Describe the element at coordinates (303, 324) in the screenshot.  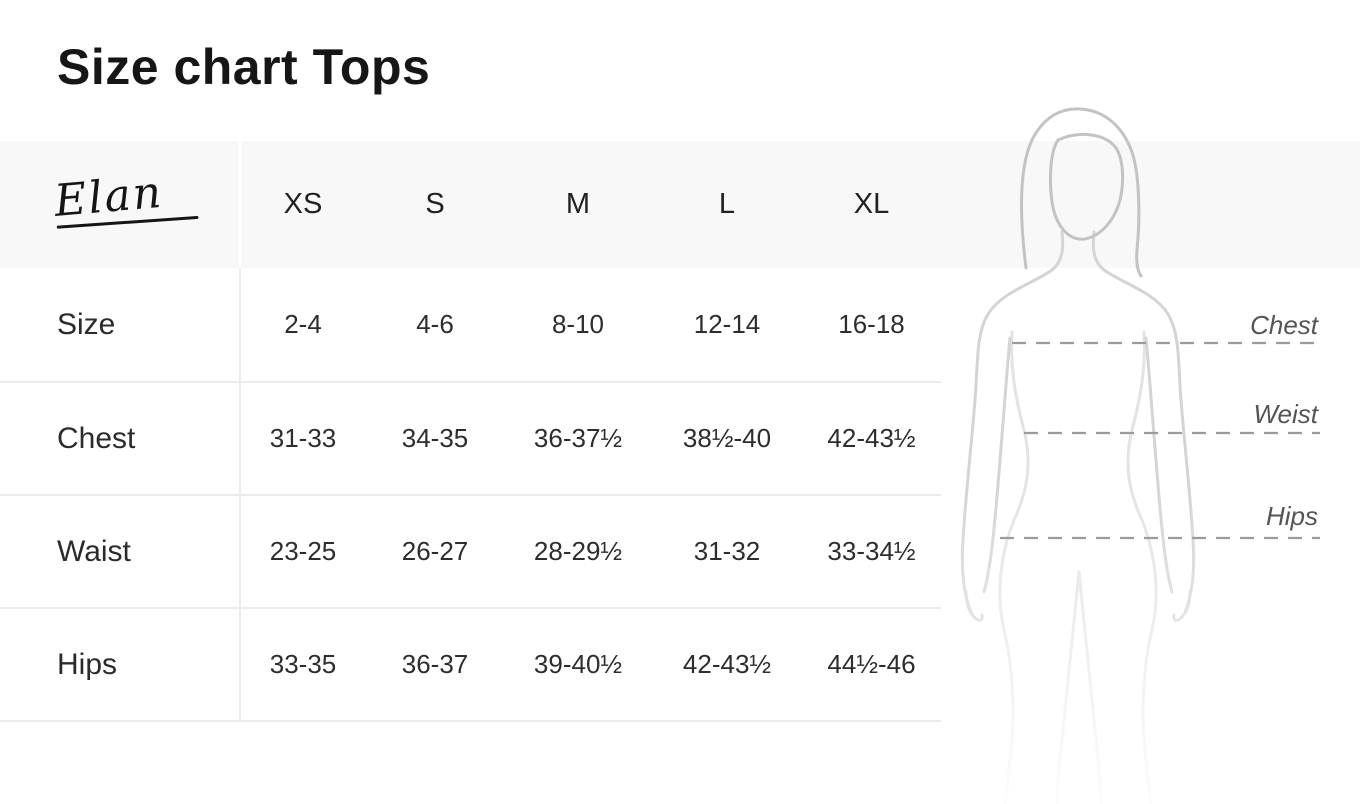
I see `cell-size-xs: 2-4` at that location.